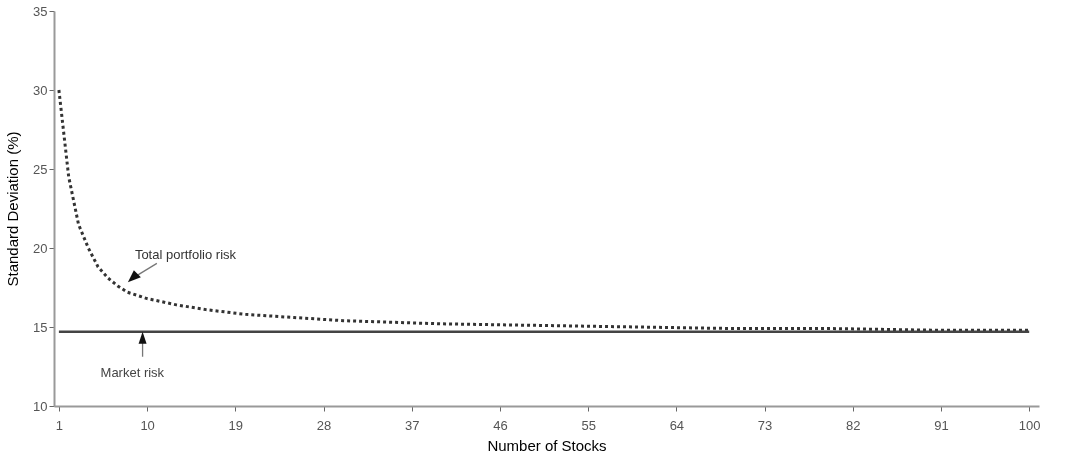 This screenshot has height=470, width=1084. Describe the element at coordinates (677, 425) in the screenshot. I see `x-tick-label: 64` at that location.